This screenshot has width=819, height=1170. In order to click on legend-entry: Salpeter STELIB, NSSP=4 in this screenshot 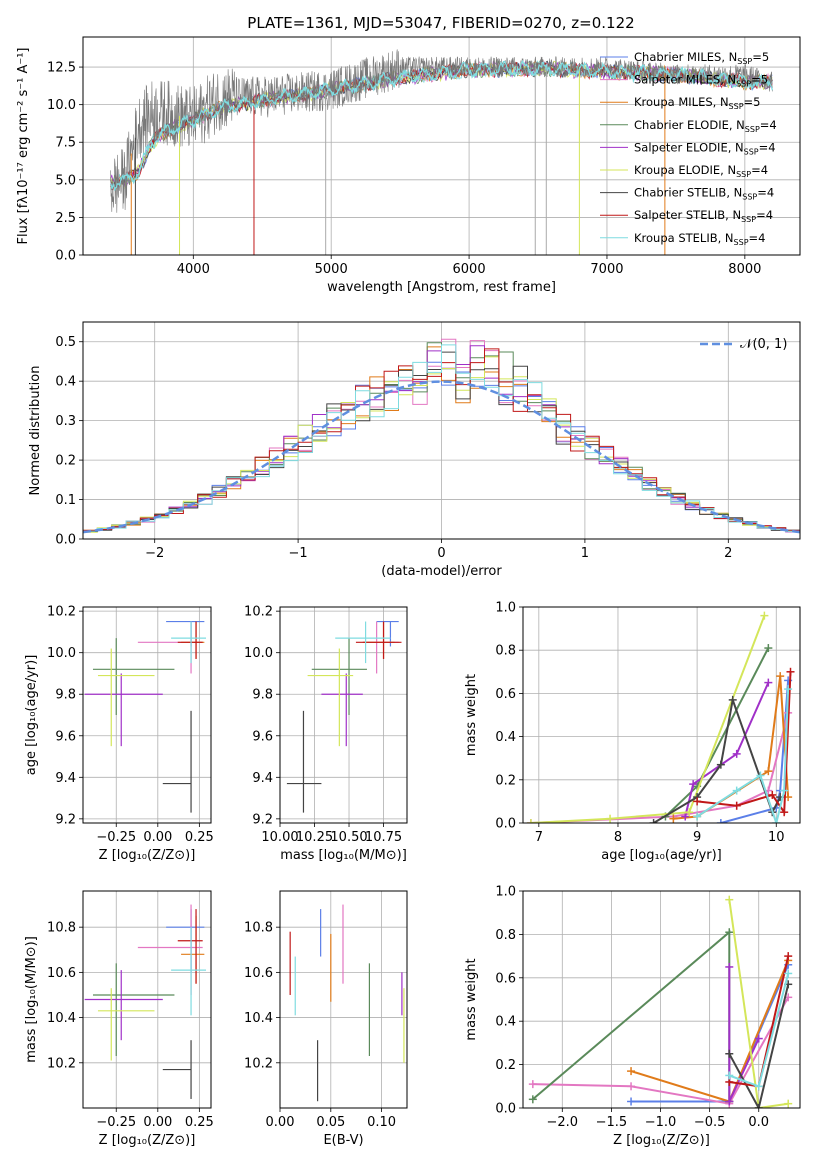, I will do `click(703, 216)`.